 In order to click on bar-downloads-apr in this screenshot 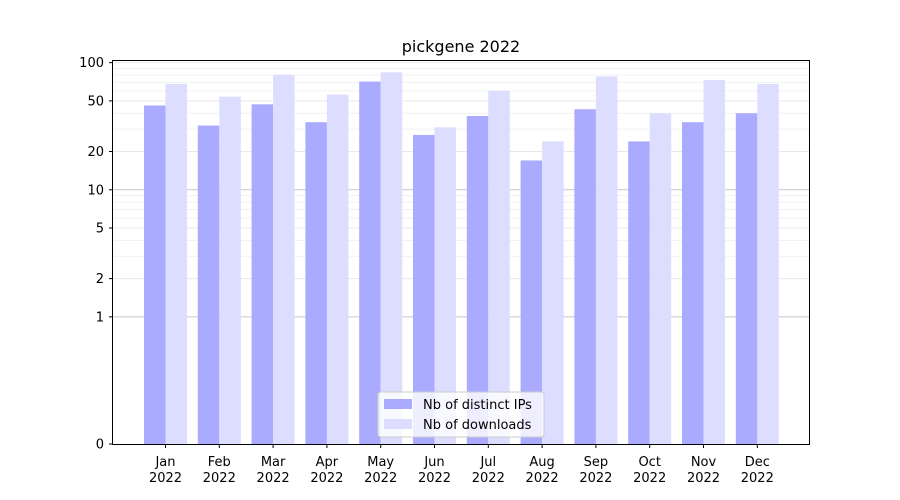, I will do `click(337, 269)`.